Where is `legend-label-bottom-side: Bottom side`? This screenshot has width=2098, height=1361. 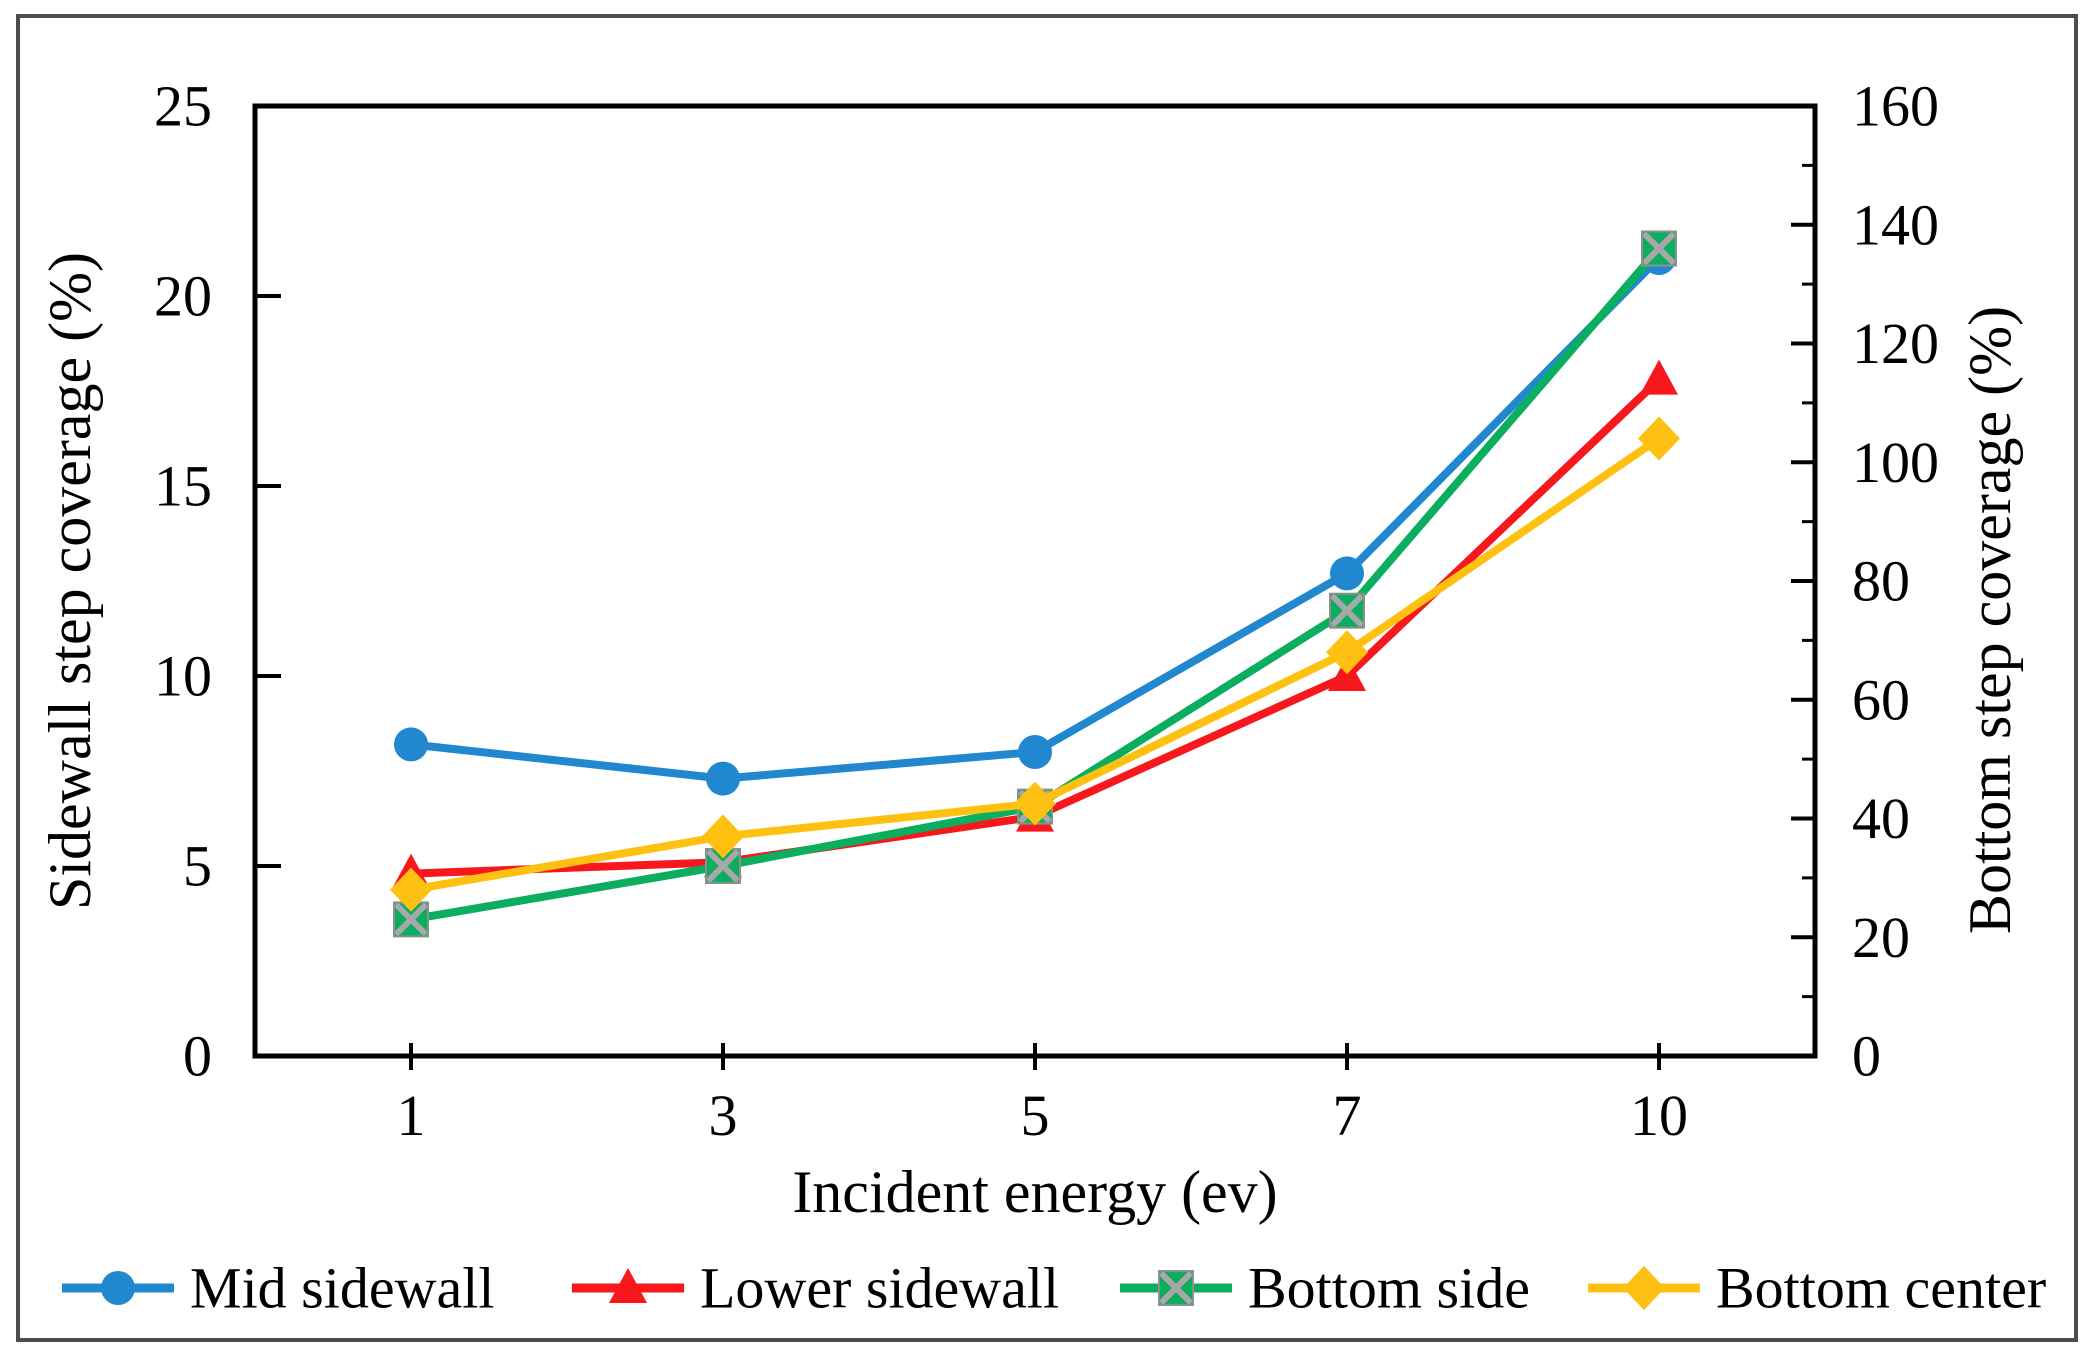 legend-label-bottom-side: Bottom side is located at coordinates (1389, 1288).